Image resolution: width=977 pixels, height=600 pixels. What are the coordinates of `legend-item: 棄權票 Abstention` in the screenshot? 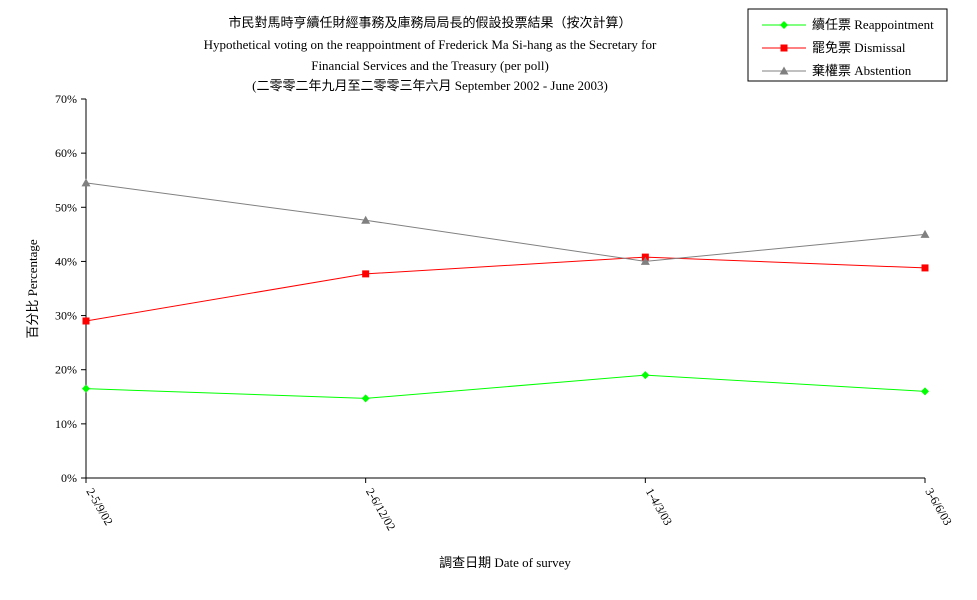 It's located at (837, 70).